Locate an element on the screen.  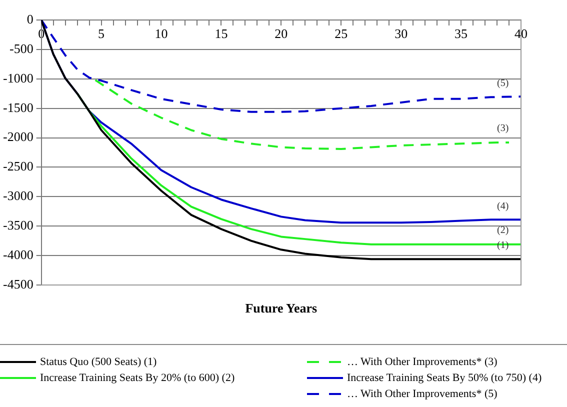
x-tick-label: 25 is located at coordinates (341, 34).